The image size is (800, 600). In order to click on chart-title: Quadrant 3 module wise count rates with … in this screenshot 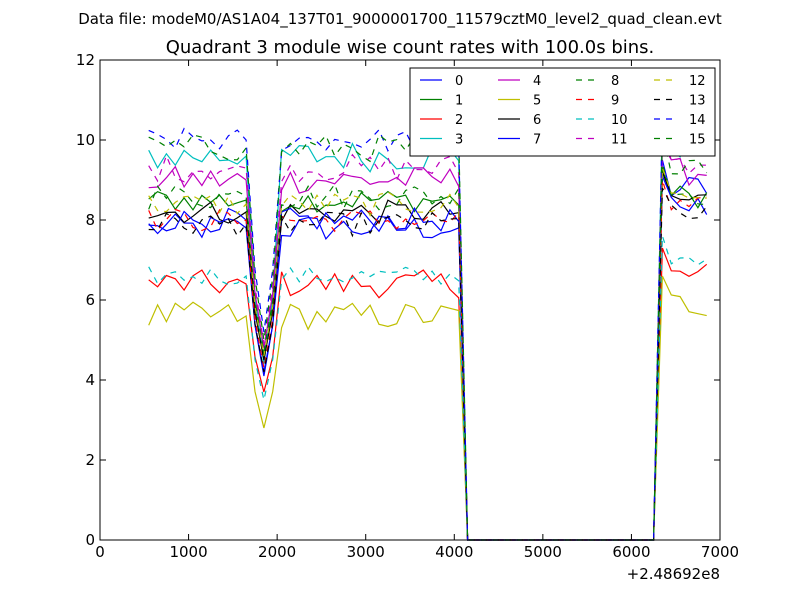, I will do `click(410, 47)`.